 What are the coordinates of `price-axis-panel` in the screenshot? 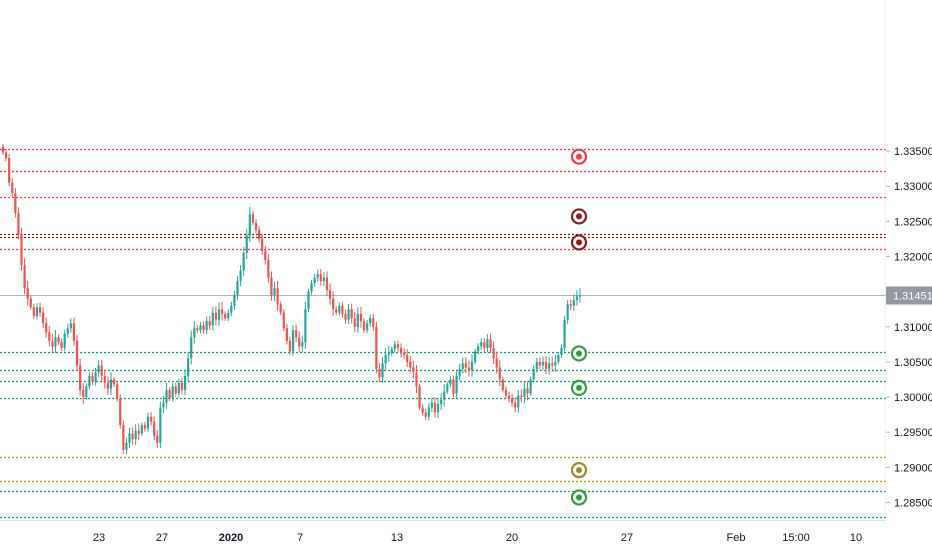 It's located at (909, 260).